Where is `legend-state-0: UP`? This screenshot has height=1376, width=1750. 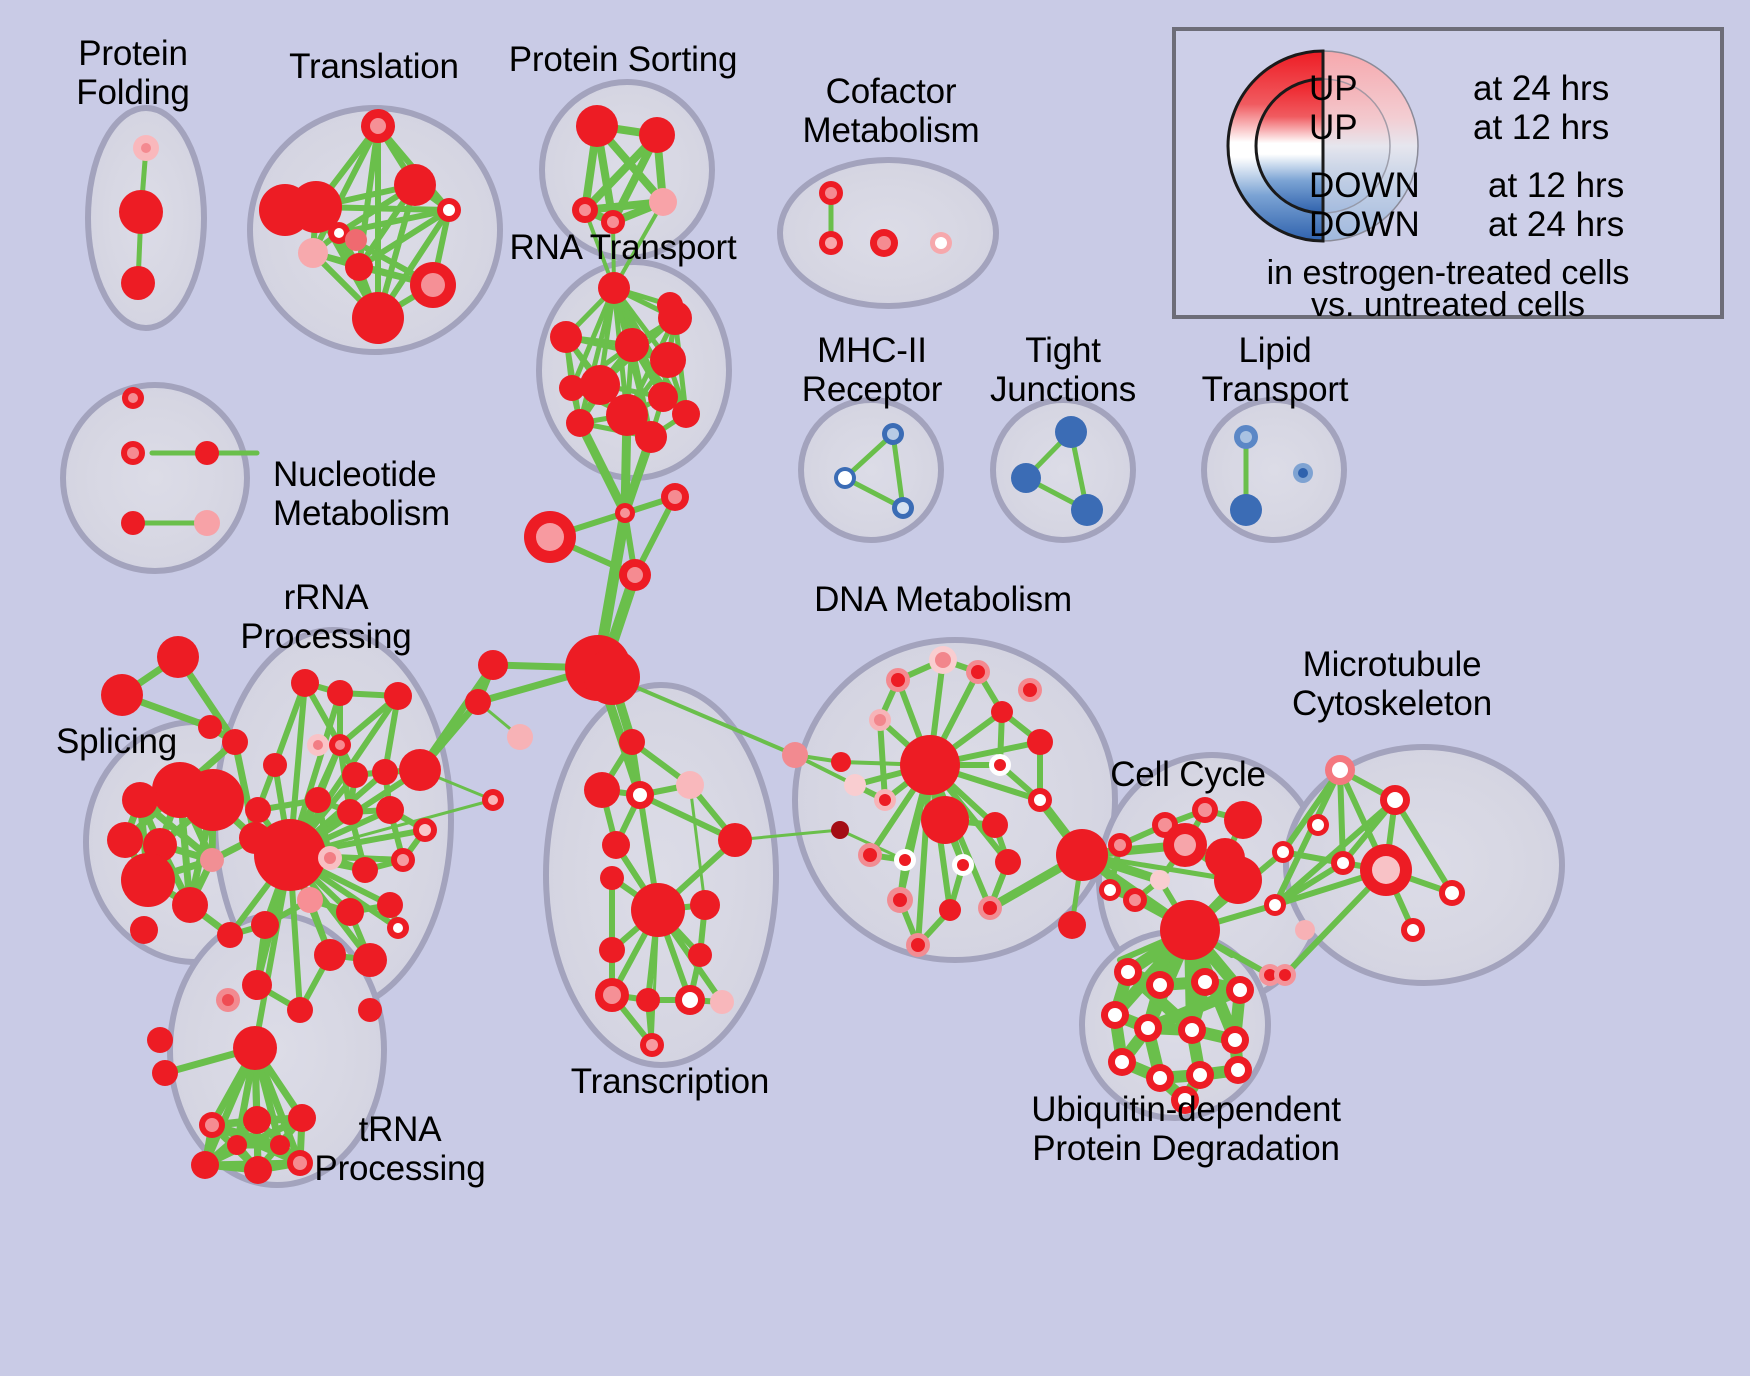
legend-state-0: UP is located at coordinates (1333, 88).